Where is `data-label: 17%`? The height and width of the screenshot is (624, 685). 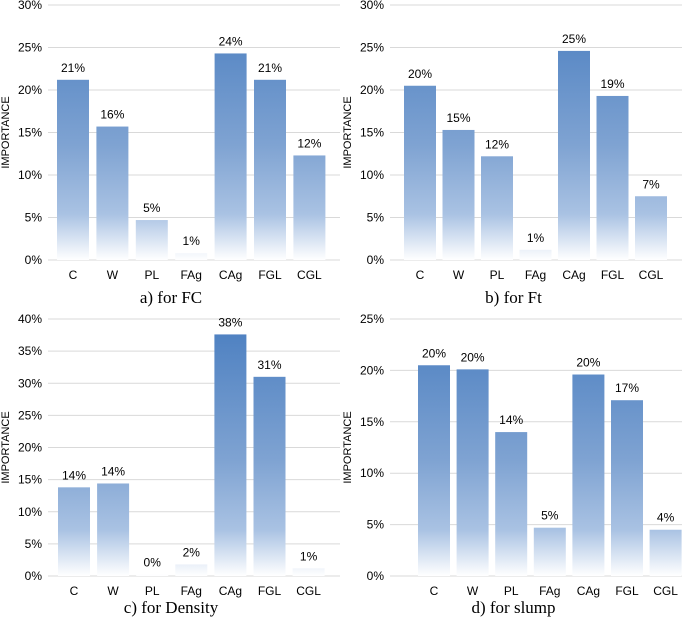
data-label: 17% is located at coordinates (627, 388).